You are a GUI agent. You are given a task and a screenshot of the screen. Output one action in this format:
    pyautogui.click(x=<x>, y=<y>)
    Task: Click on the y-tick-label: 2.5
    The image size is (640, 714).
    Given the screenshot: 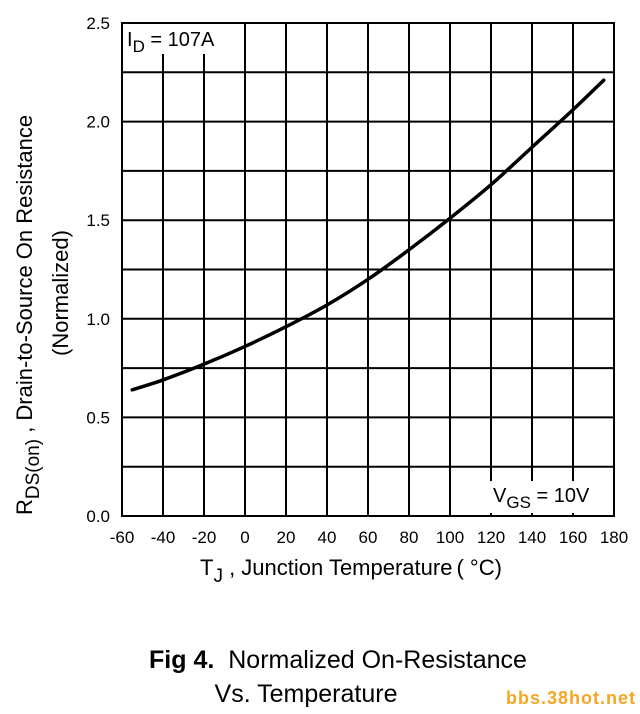 What is the action you would take?
    pyautogui.click(x=98, y=23)
    